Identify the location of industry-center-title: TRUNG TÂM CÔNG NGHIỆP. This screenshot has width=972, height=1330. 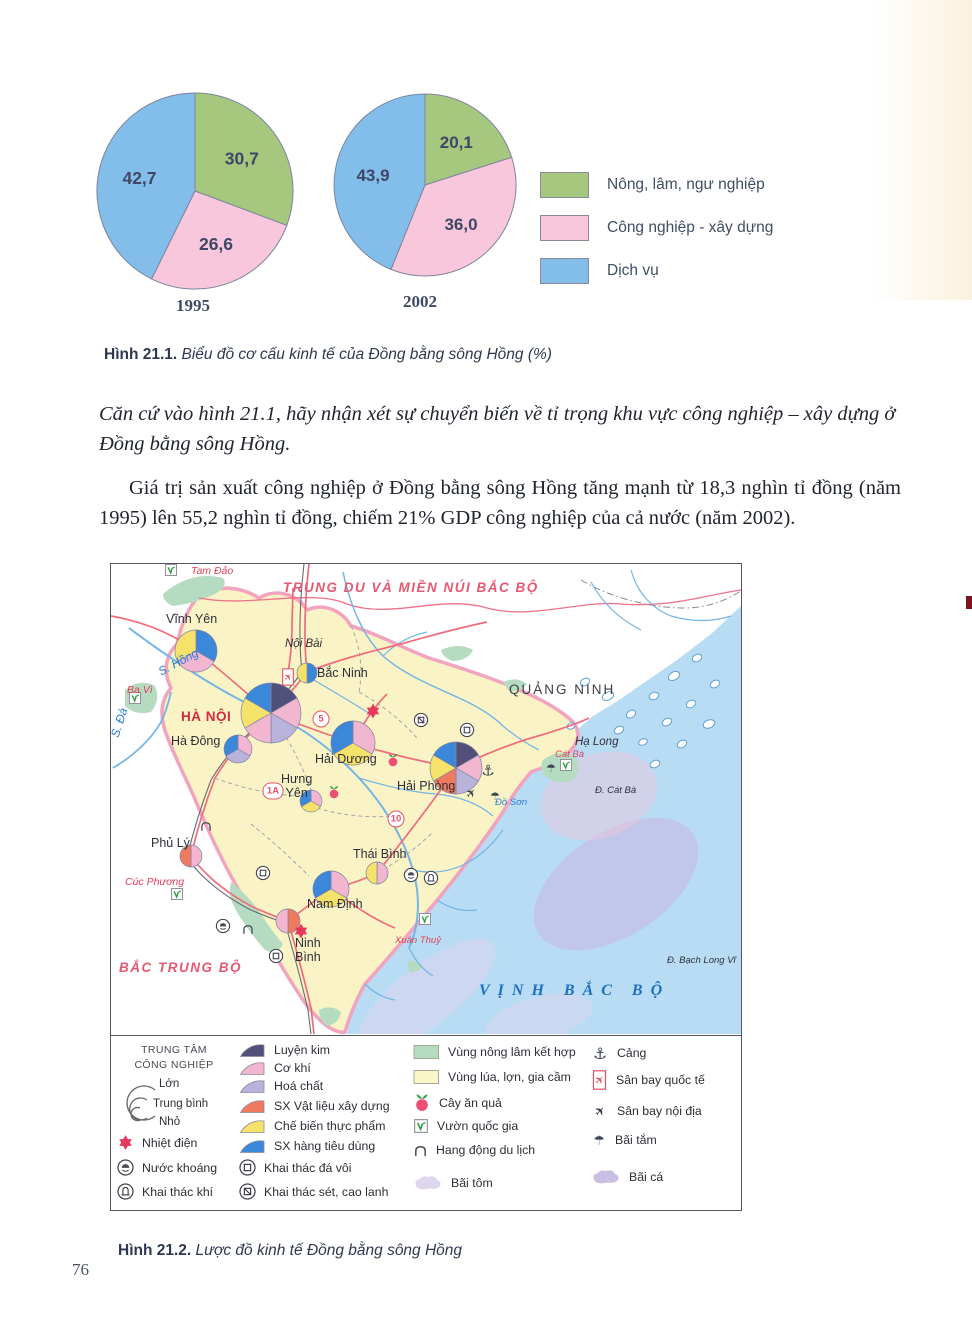
(174, 1057).